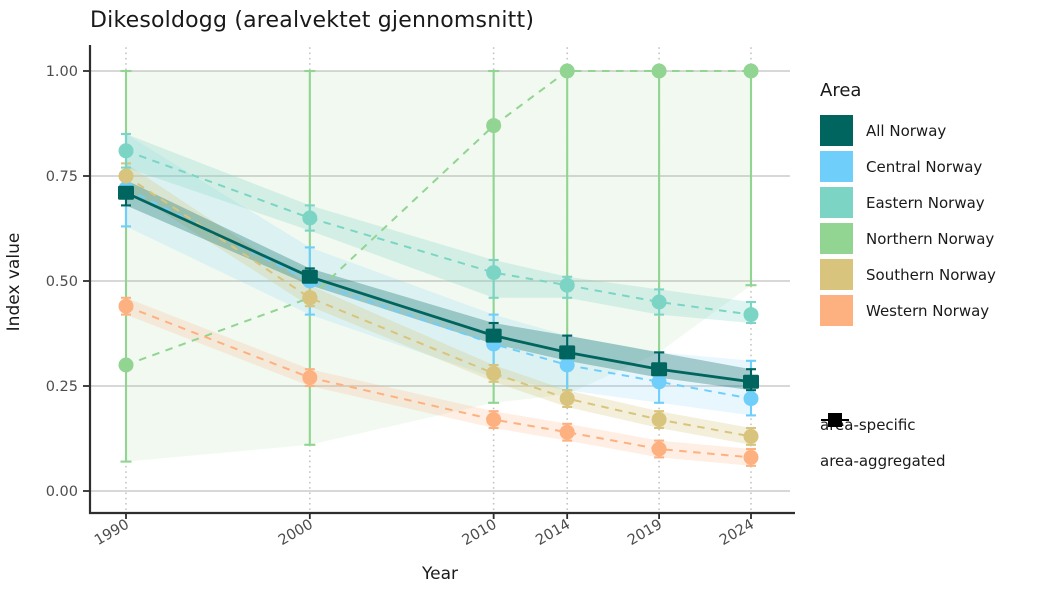 This screenshot has height=600, width=1050. I want to click on shape-legend-rows: area-specific area-aggregated, so click(932, 443).